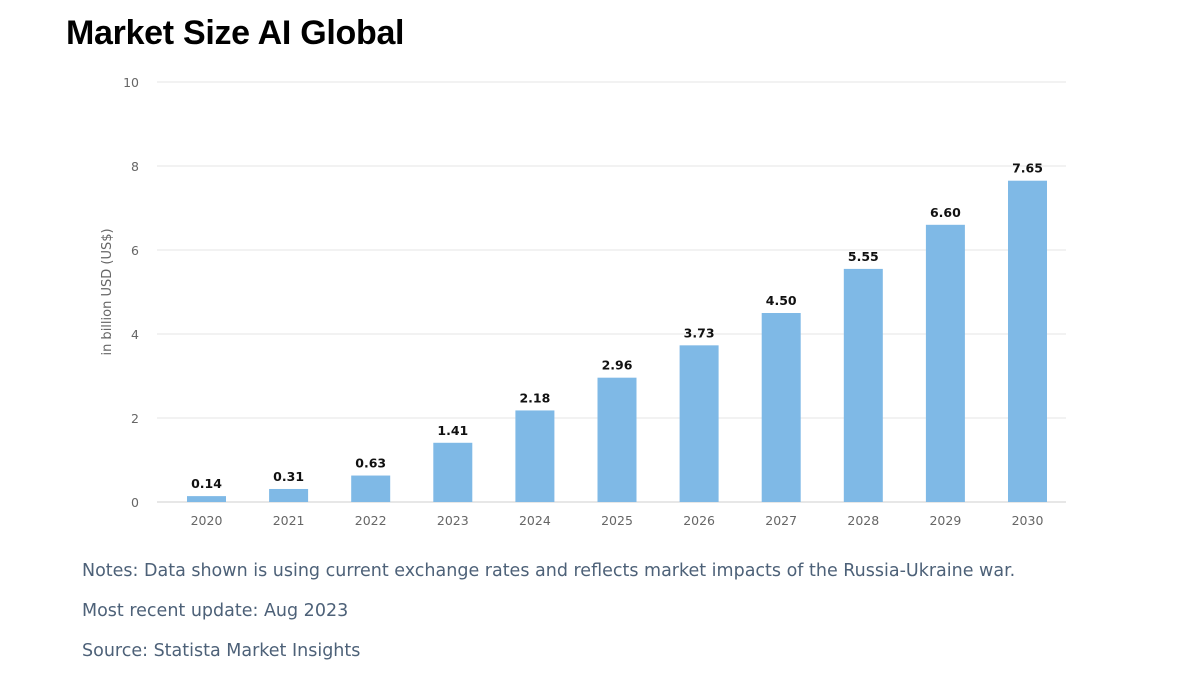 This screenshot has height=684, width=1186. Describe the element at coordinates (135, 250) in the screenshot. I see `y-tick-label: 6` at that location.